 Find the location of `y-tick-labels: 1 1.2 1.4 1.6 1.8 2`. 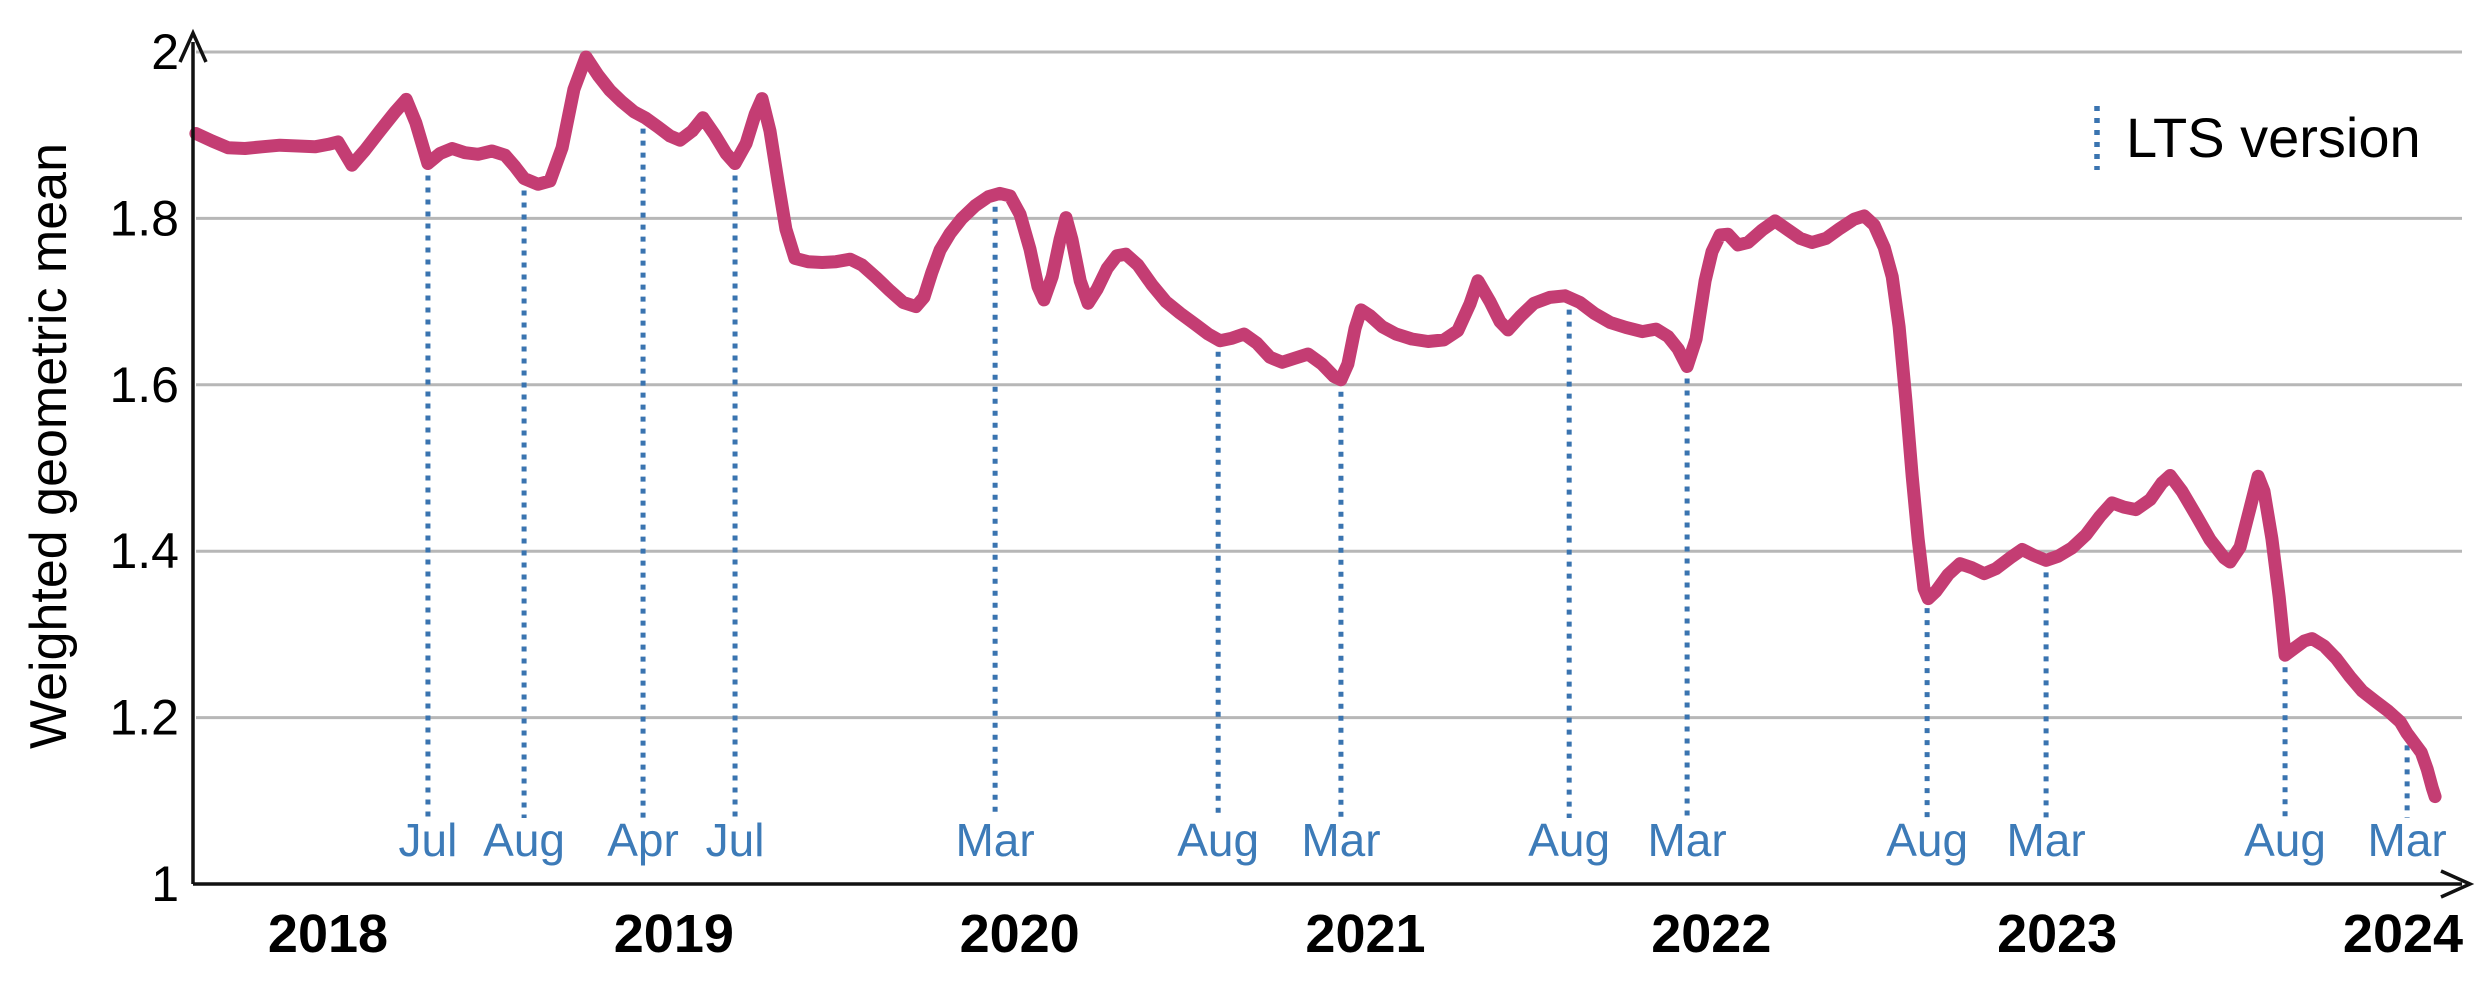

y-tick-labels: 1 1.2 1.4 1.6 1.8 2 is located at coordinates (144, 468).